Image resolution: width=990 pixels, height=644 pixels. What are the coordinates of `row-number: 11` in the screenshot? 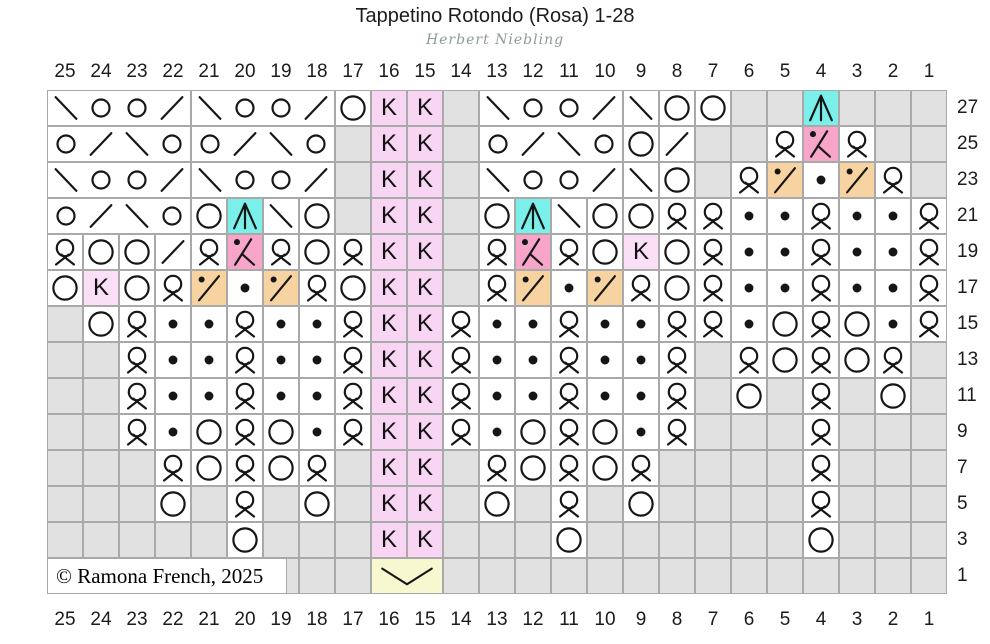 It's located at (967, 395).